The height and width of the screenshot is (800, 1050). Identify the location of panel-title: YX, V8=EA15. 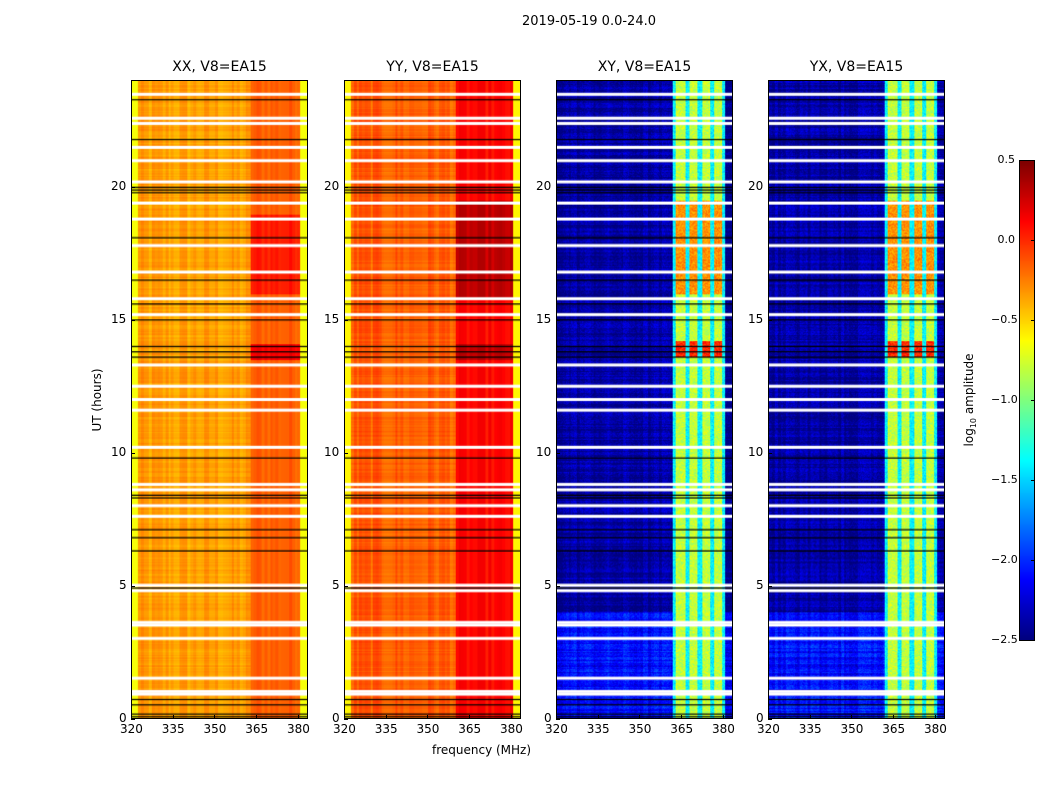
(856, 67).